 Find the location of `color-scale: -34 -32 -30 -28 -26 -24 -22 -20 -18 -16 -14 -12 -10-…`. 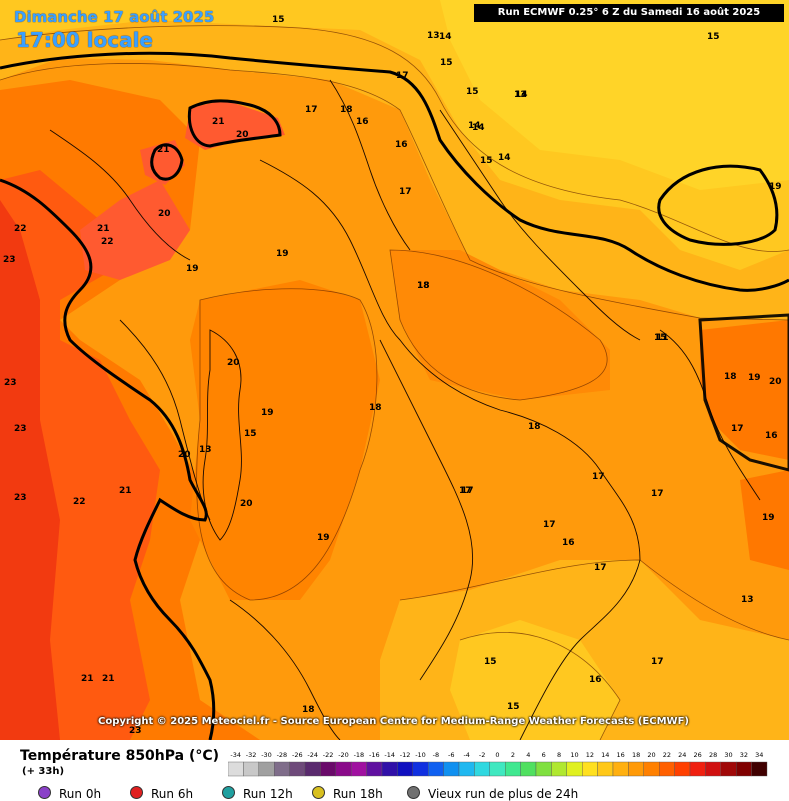

color-scale: -34 -32 -30 -28 -26 -24 -22 -20 -18 -16 -14 -12 -10-… is located at coordinates (498, 764).